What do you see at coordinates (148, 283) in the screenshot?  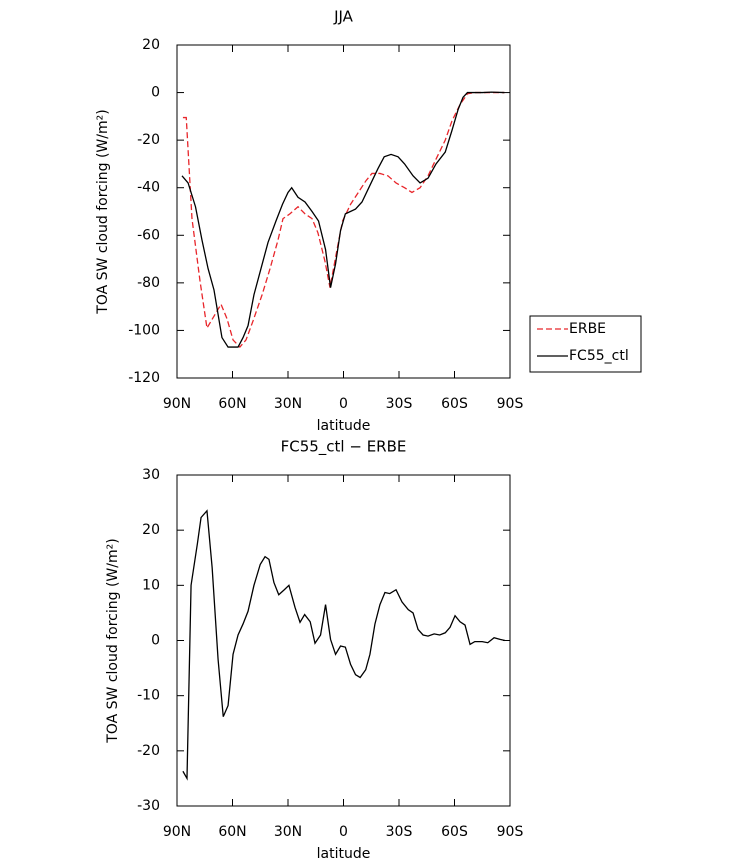 I see `y-tick-label: -80` at bounding box center [148, 283].